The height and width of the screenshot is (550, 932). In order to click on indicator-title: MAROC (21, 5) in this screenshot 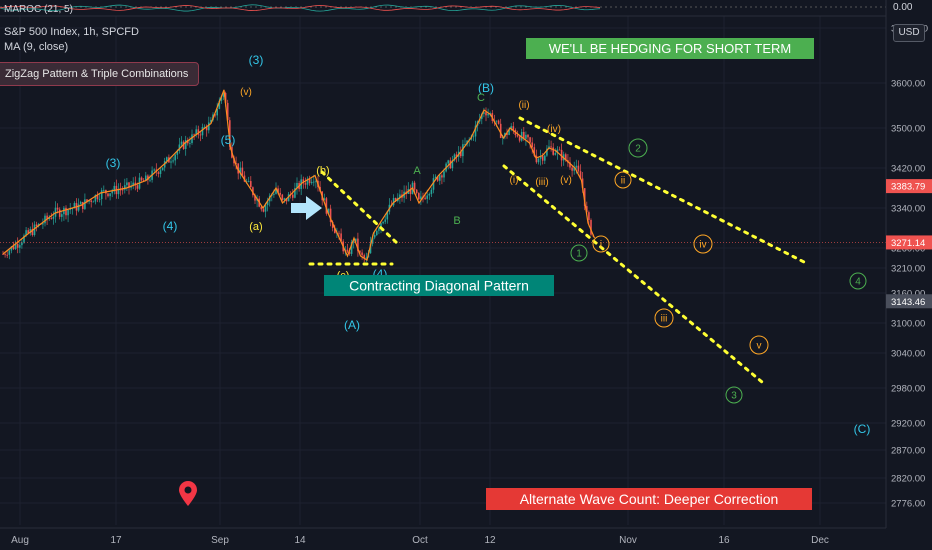, I will do `click(38, 9)`.